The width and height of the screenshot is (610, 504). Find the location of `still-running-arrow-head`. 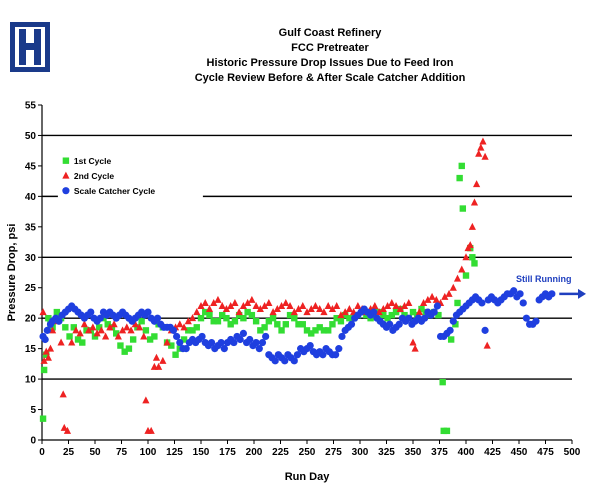

still-running-arrow-head is located at coordinates (582, 293).